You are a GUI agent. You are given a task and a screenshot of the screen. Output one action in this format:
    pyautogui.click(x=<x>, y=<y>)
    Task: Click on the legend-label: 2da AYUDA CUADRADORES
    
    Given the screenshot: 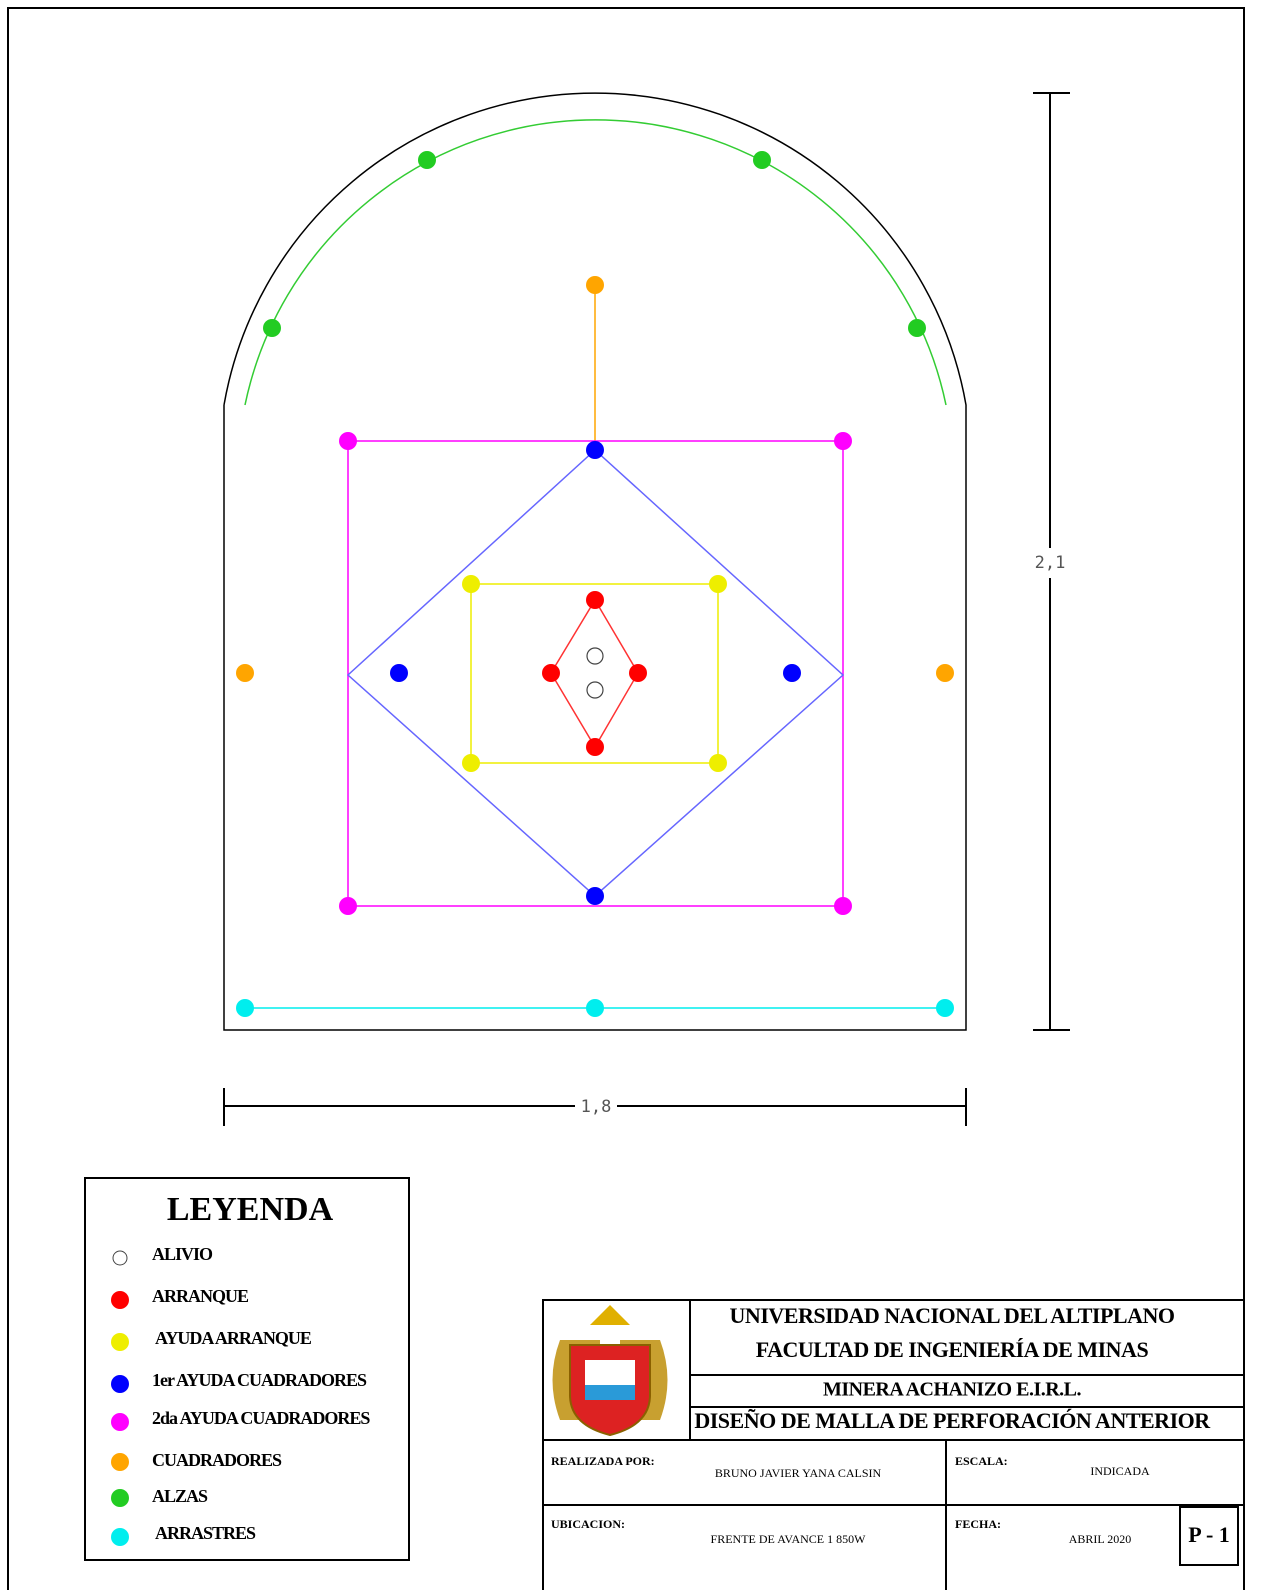 What is the action you would take?
    pyautogui.click(x=261, y=1418)
    